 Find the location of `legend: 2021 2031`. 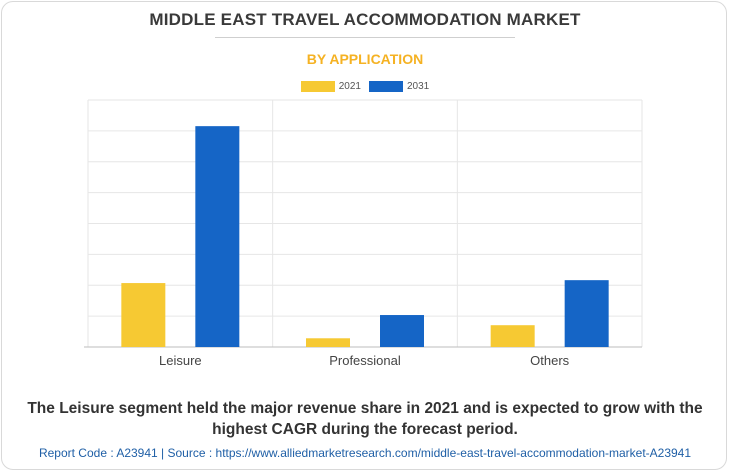

legend: 2021 2031 is located at coordinates (365, 86).